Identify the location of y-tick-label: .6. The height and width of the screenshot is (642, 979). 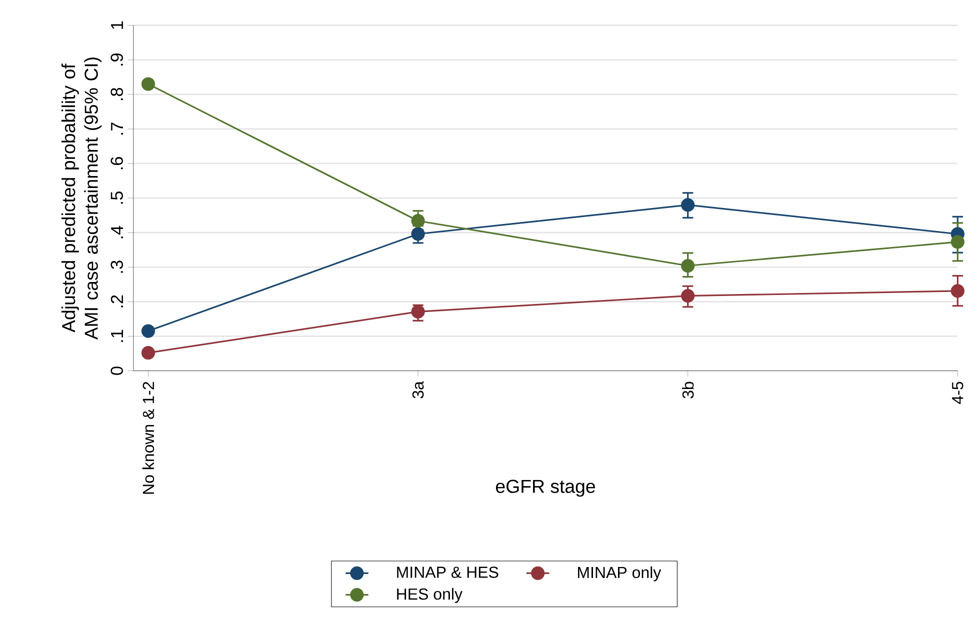
(116, 163).